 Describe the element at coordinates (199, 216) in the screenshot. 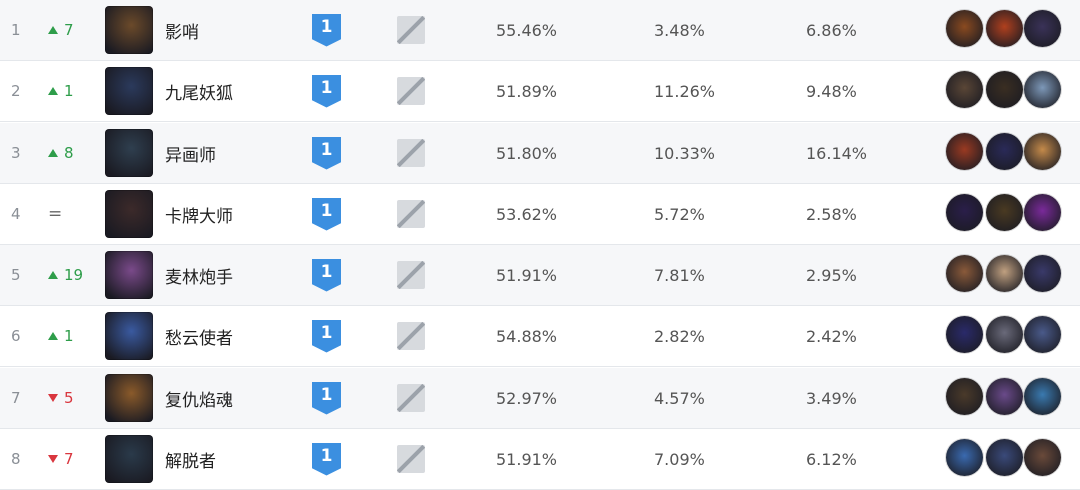

I see `champion-name: 卡牌大师` at that location.